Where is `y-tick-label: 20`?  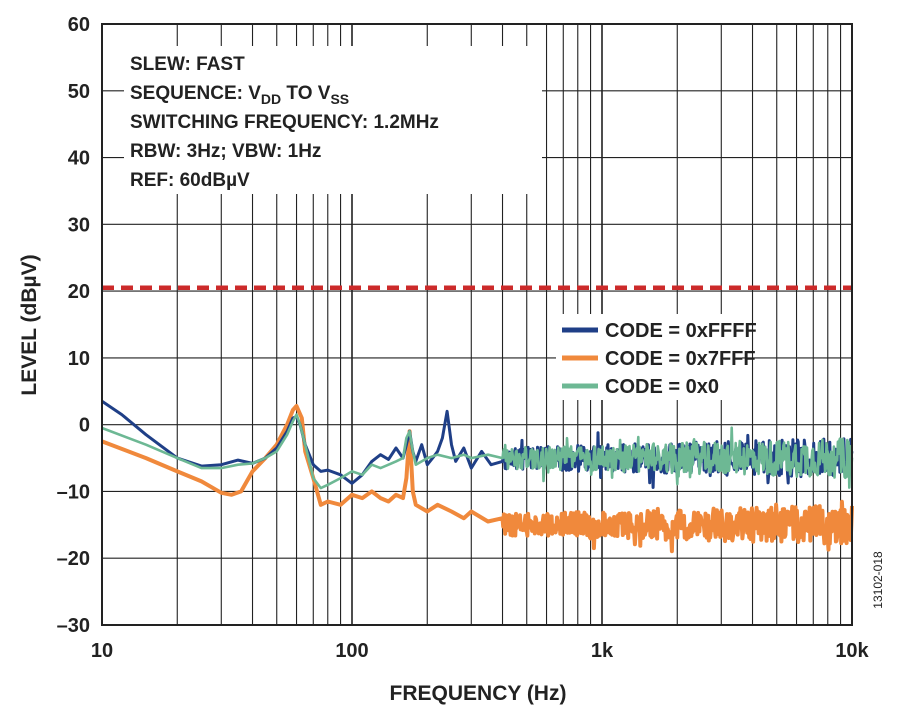
y-tick-label: 20 is located at coordinates (79, 292).